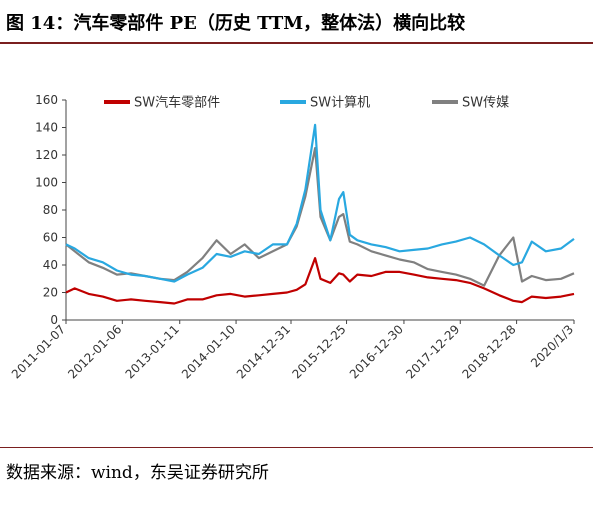  I want to click on y-tick-label: 80, so click(50, 210).